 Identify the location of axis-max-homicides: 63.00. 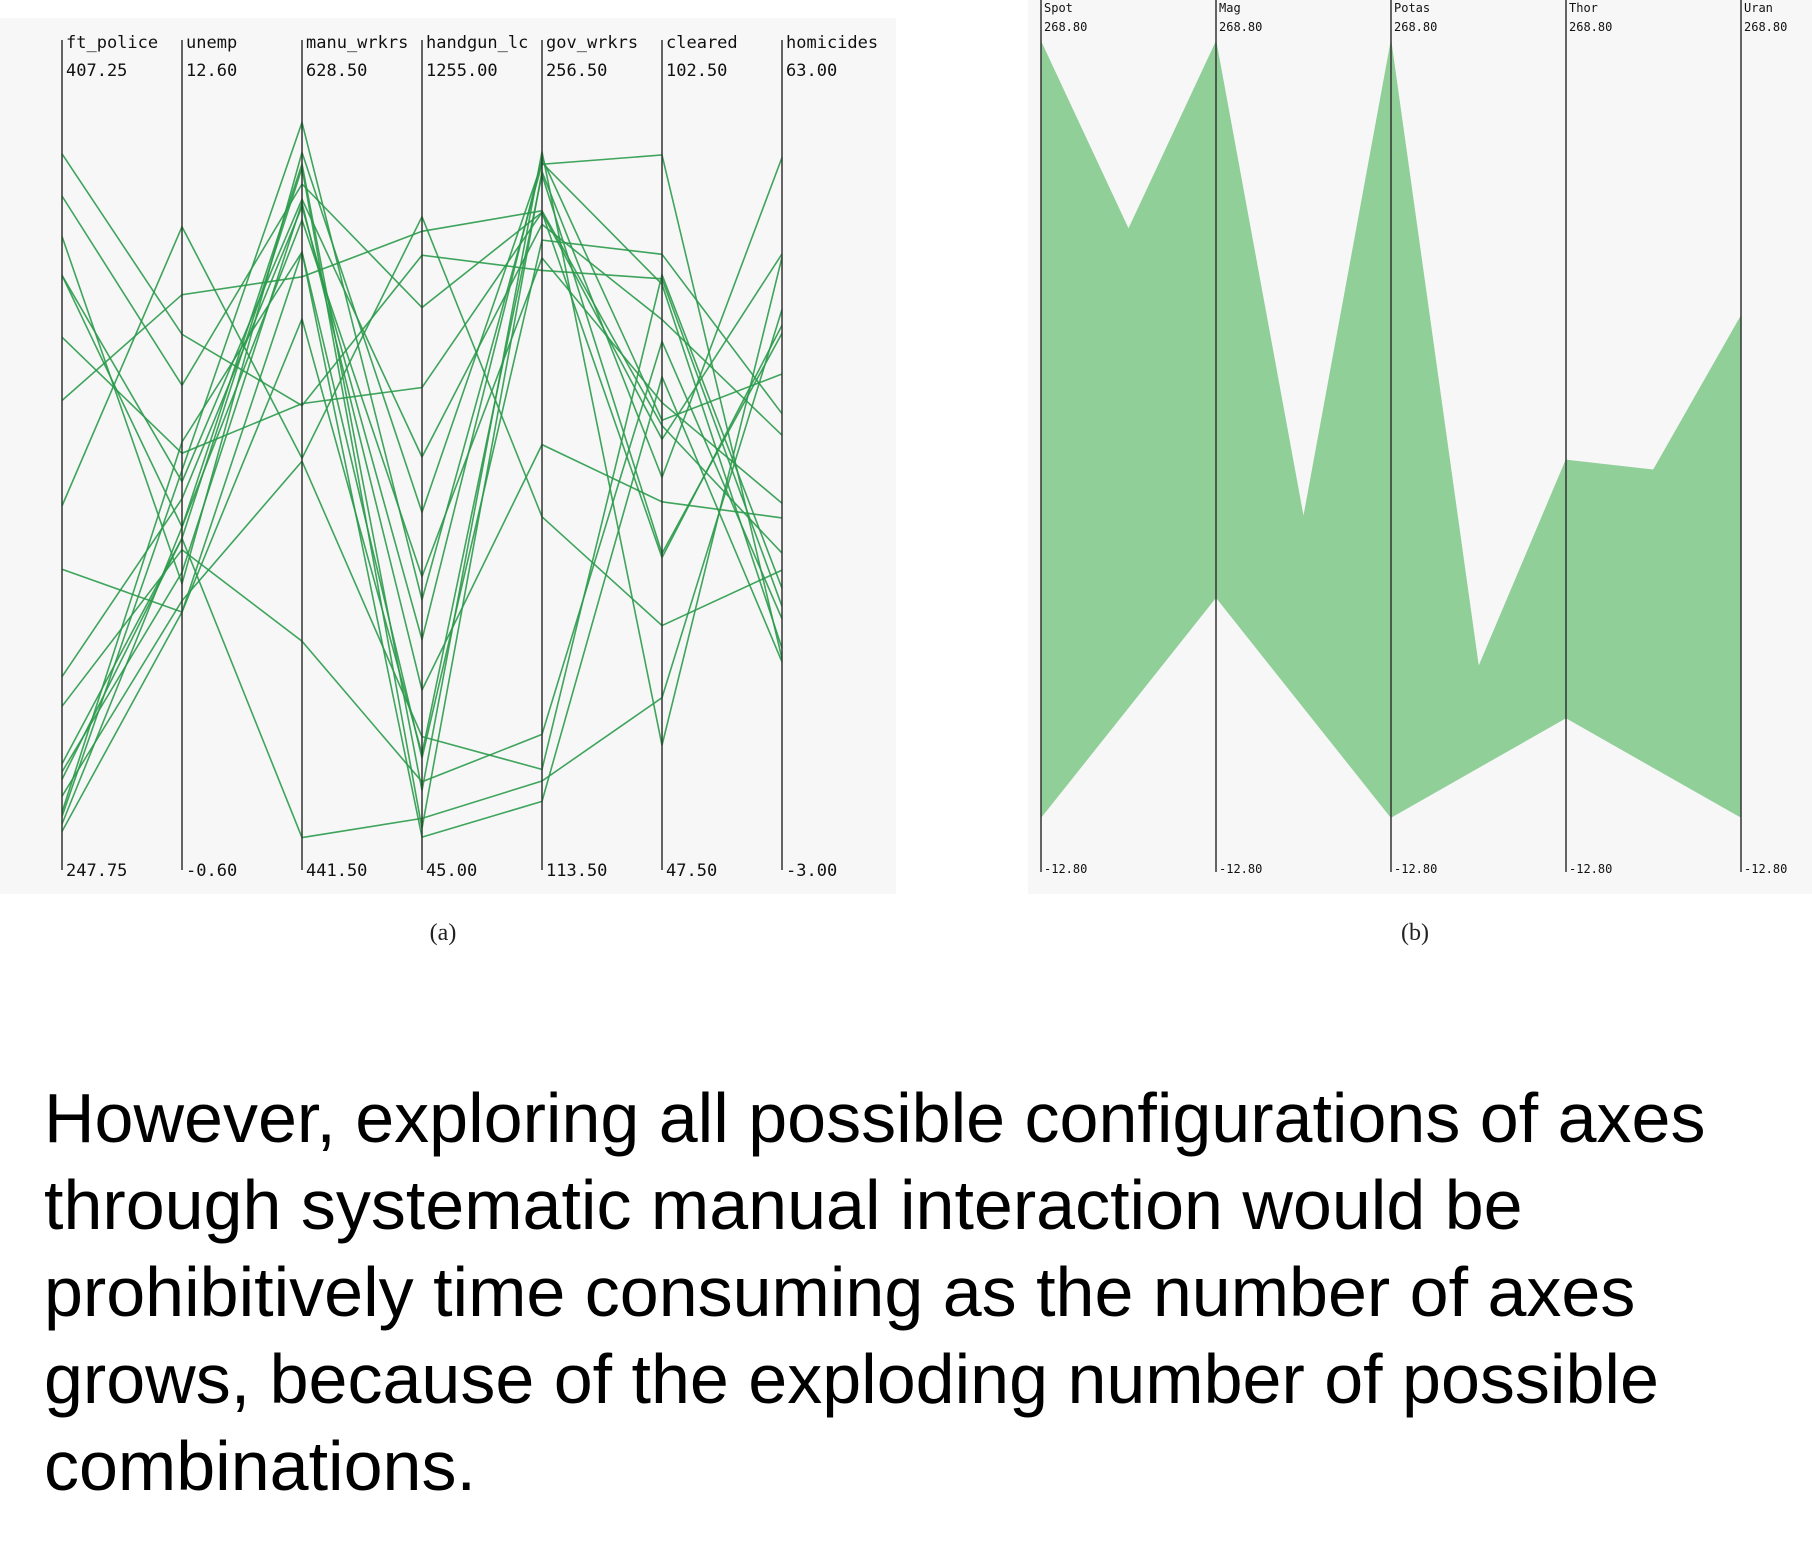
(811, 71).